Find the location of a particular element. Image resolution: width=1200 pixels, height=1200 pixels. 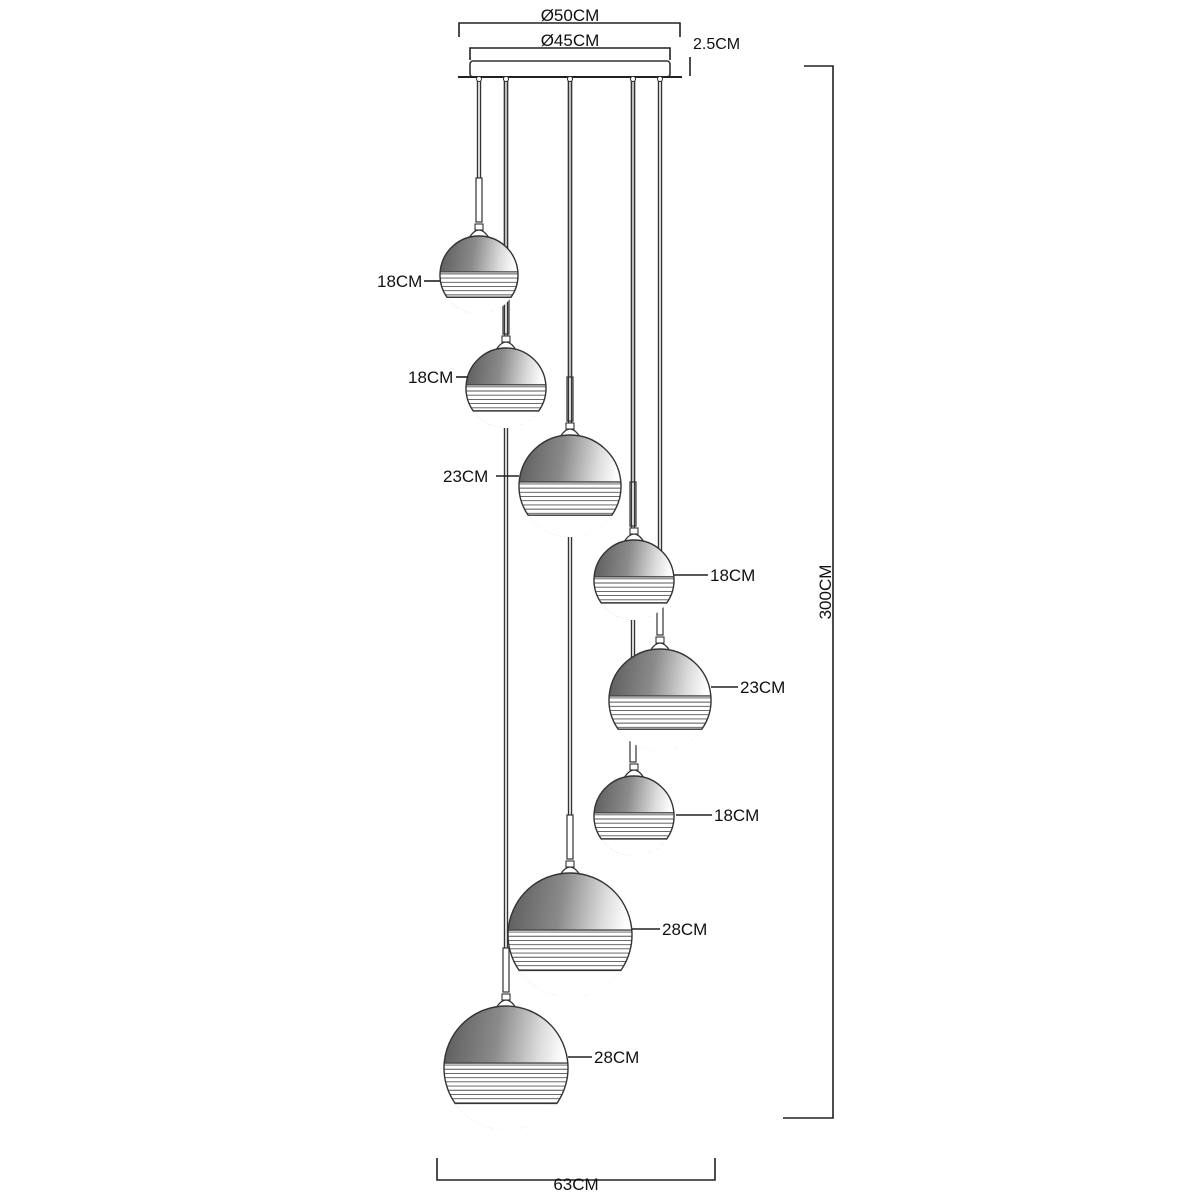

shade-3-dimension: 23CM is located at coordinates (481, 476).